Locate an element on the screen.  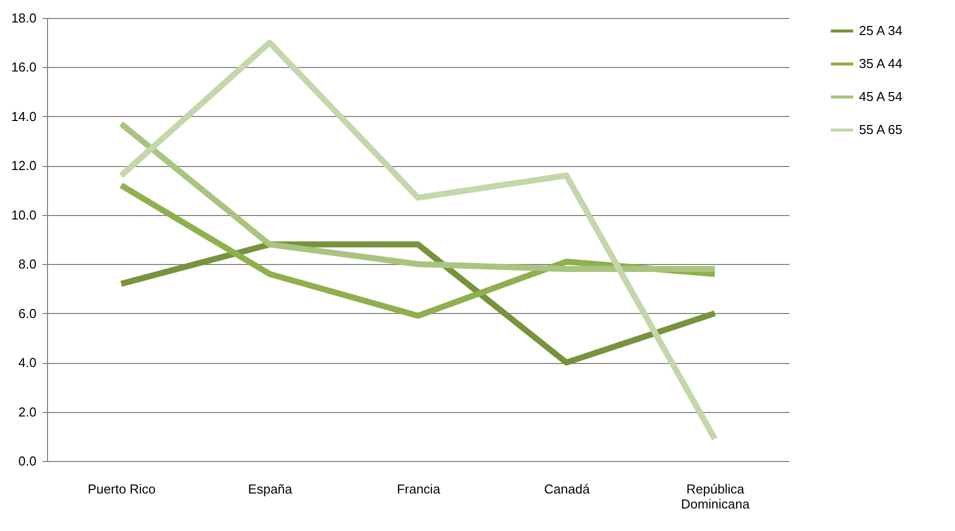
y-tick-label: 0.0 is located at coordinates (27, 461).